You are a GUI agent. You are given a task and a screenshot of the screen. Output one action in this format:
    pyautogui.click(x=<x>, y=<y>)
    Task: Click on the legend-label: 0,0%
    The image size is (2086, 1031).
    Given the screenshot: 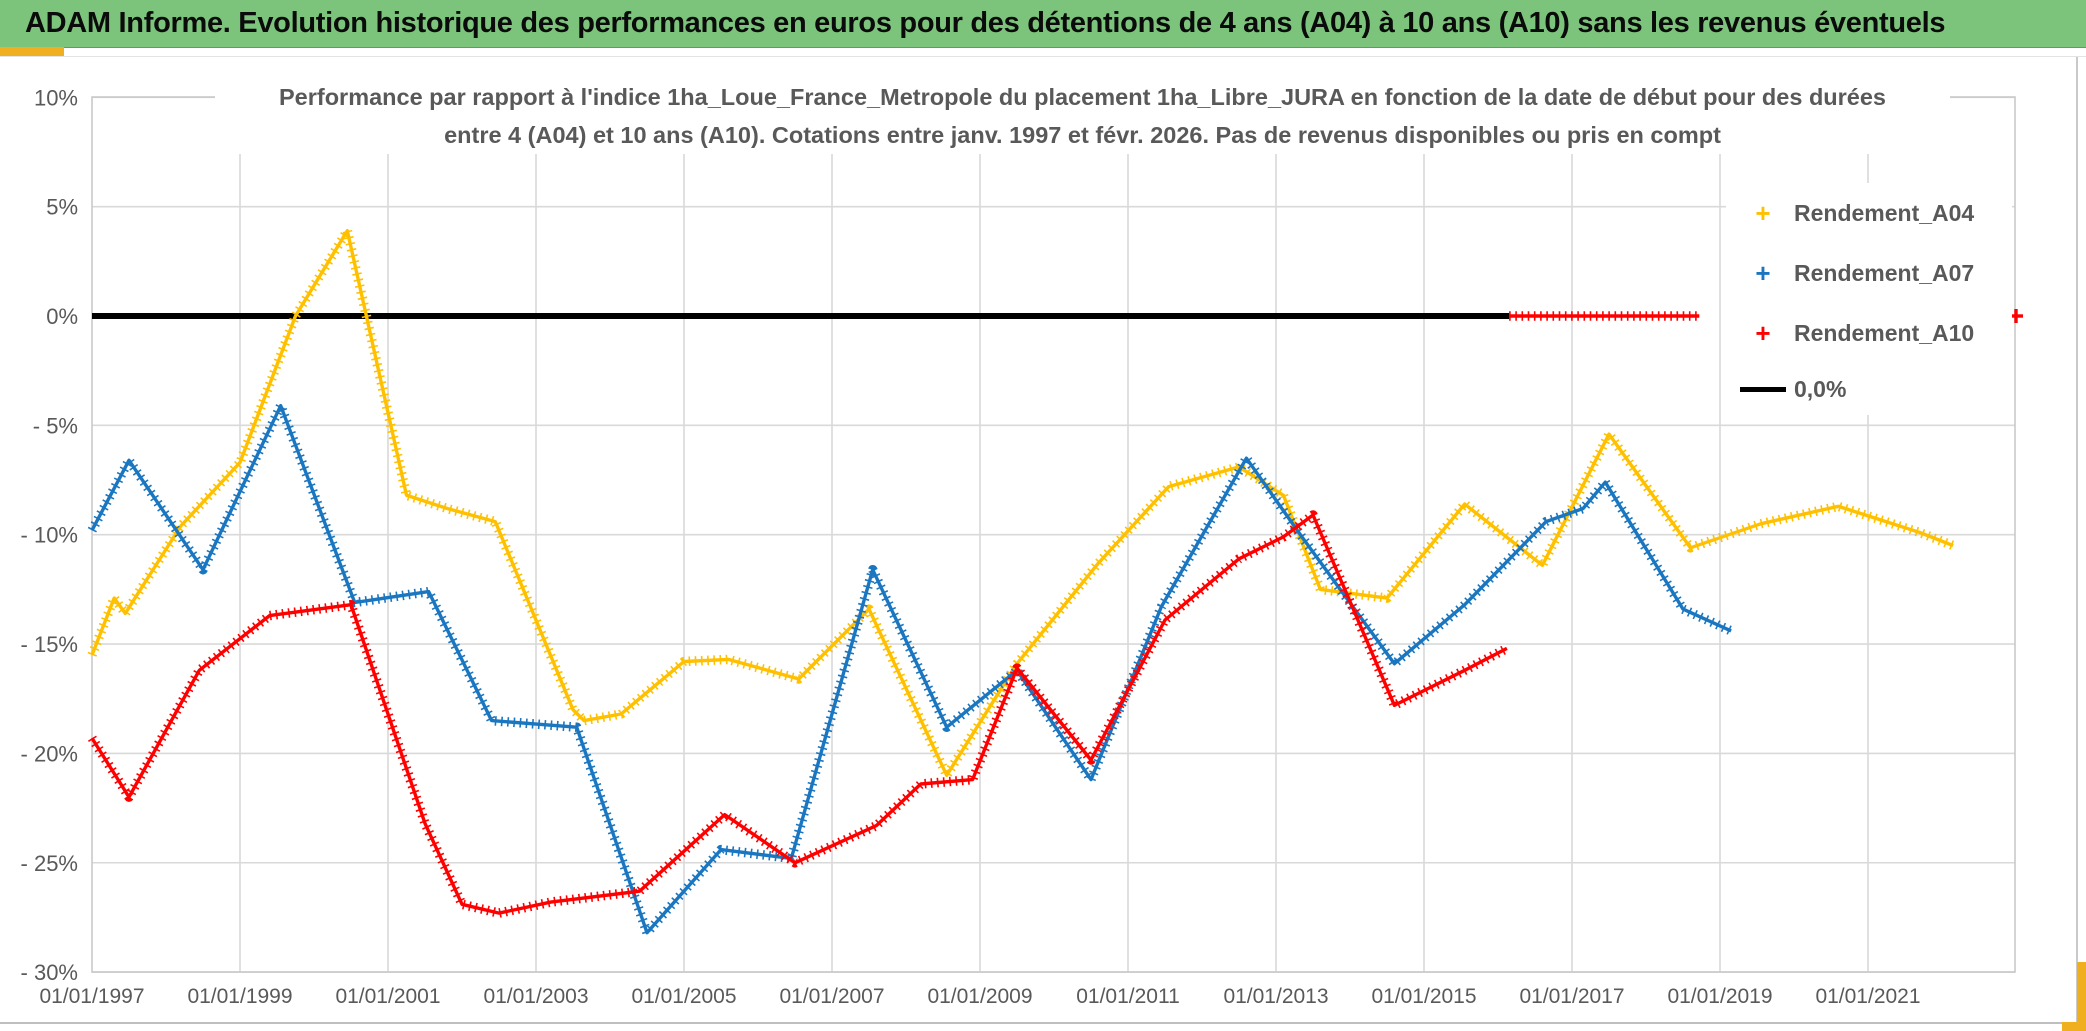 What is the action you would take?
    pyautogui.click(x=1820, y=388)
    